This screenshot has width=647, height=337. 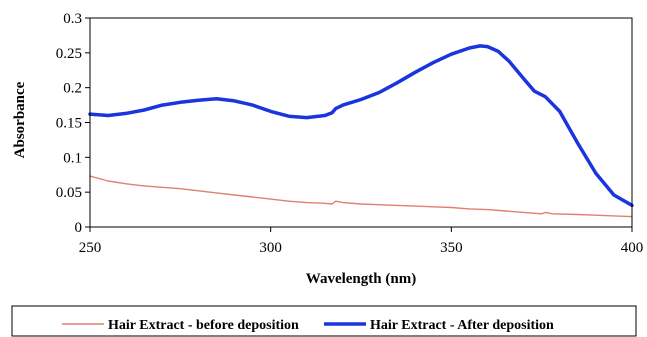 I want to click on legend-label-before: Hair Extract - before deposition, so click(x=203, y=325).